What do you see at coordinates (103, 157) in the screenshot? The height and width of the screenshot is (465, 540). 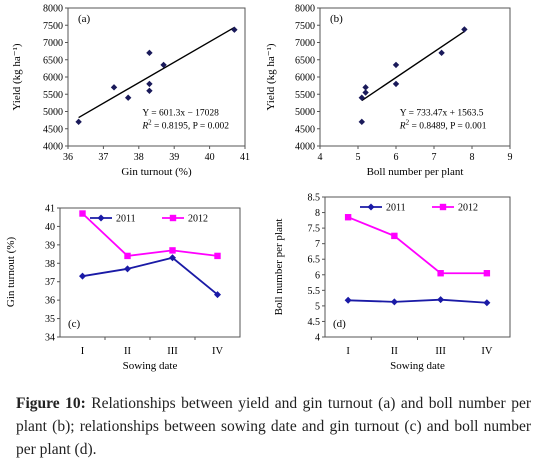 I see `x-tick-label: 37` at bounding box center [103, 157].